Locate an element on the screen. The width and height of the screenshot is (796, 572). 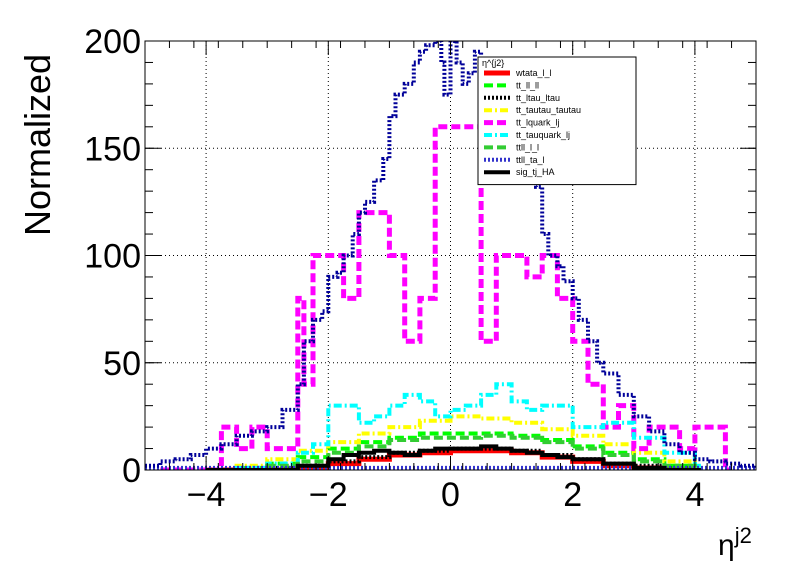
y-axis-title: Normalized is located at coordinates (37, 145).